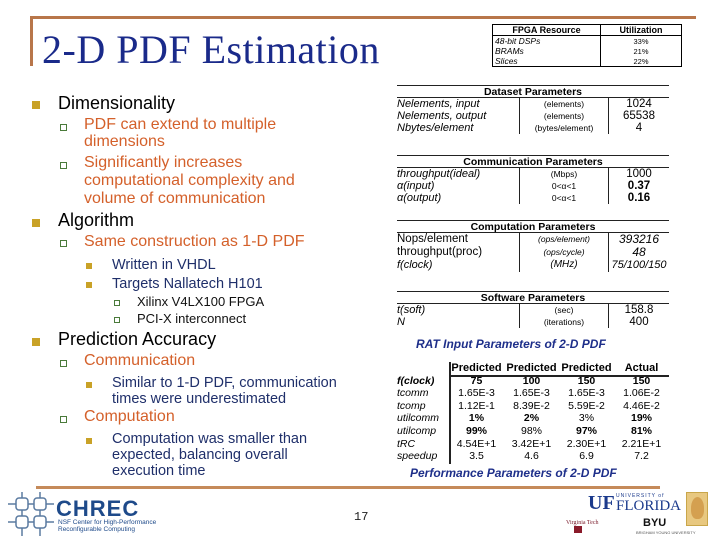 The image size is (720, 540). What do you see at coordinates (564, 174) in the screenshot?
I see `param-unit: (Mbps)` at bounding box center [564, 174].